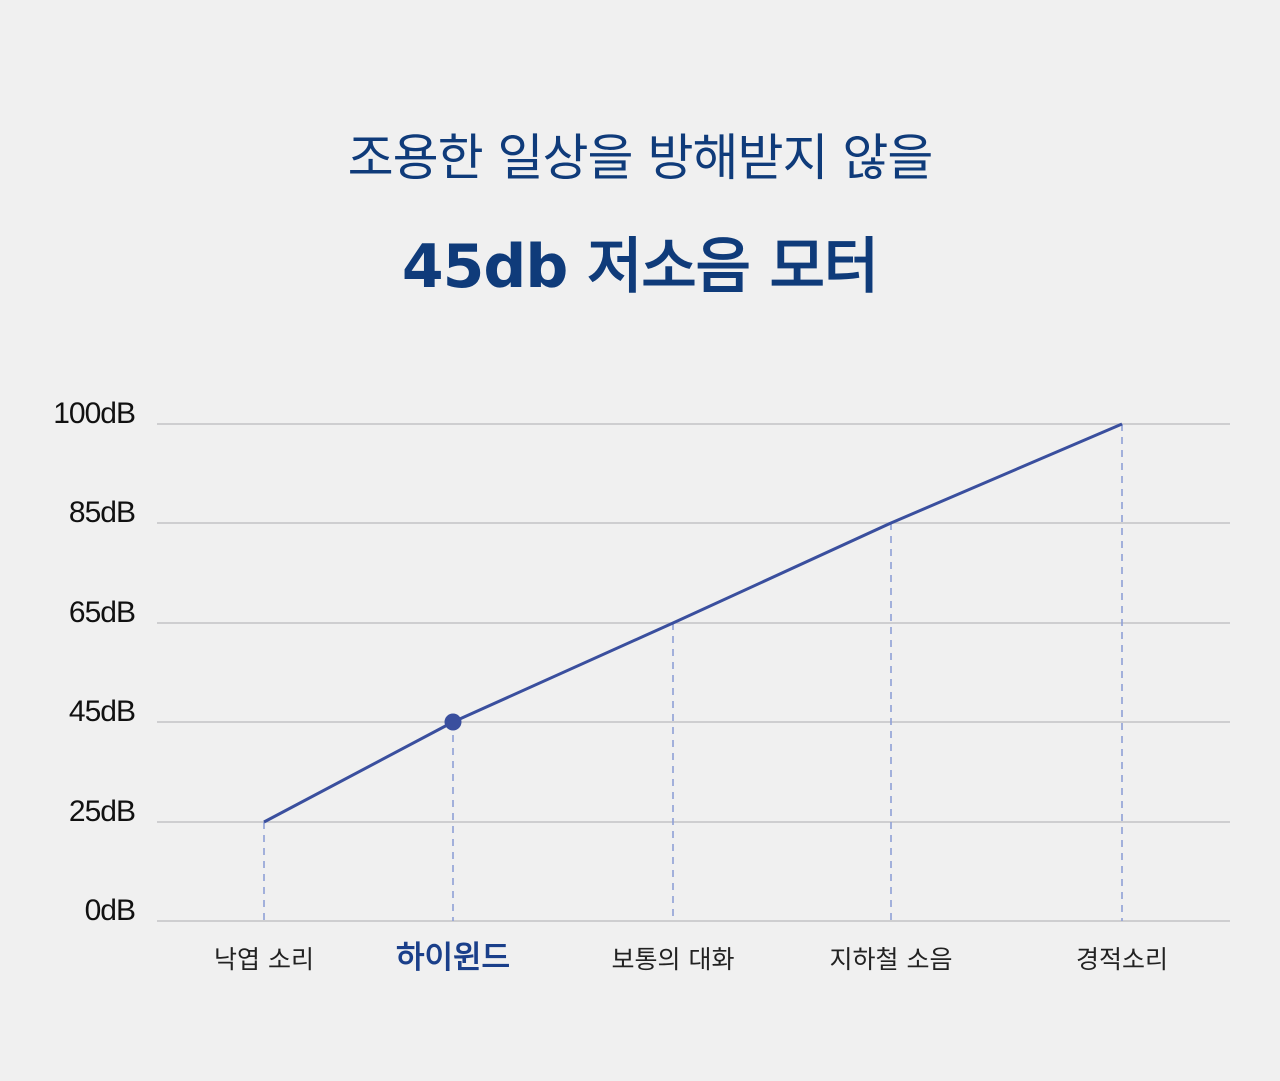 The width and height of the screenshot is (1280, 1081). Describe the element at coordinates (264, 959) in the screenshot. I see `x-tick-label: 낙엽 소리` at that location.